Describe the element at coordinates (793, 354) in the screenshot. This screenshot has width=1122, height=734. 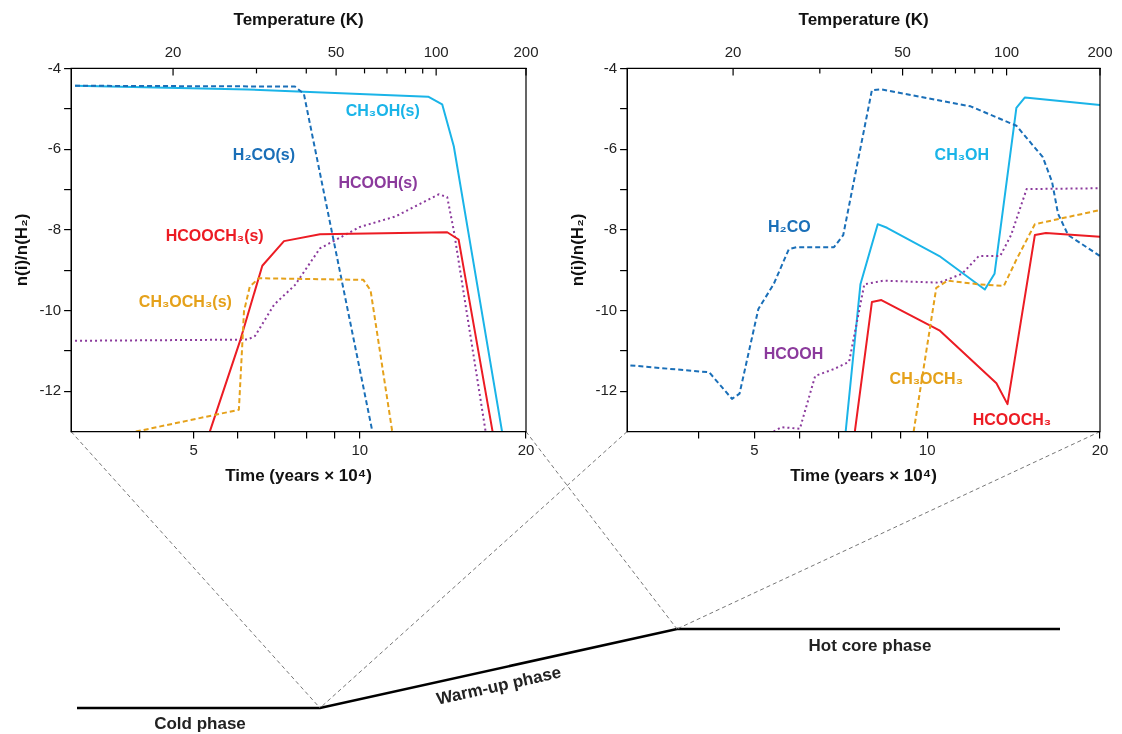
I see `series-label: HCOOH` at that location.